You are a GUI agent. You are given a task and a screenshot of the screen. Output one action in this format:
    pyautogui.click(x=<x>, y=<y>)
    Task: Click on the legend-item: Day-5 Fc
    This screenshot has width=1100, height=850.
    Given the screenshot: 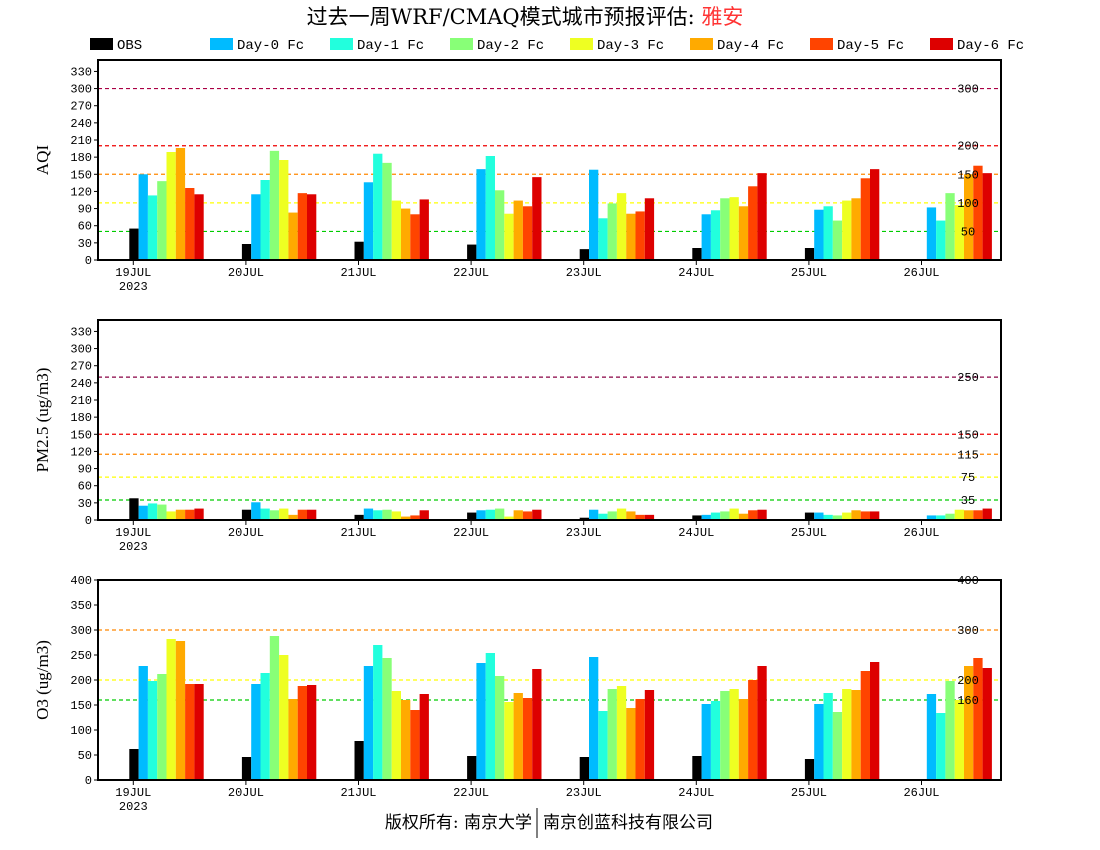 What is the action you would take?
    pyautogui.click(x=857, y=46)
    